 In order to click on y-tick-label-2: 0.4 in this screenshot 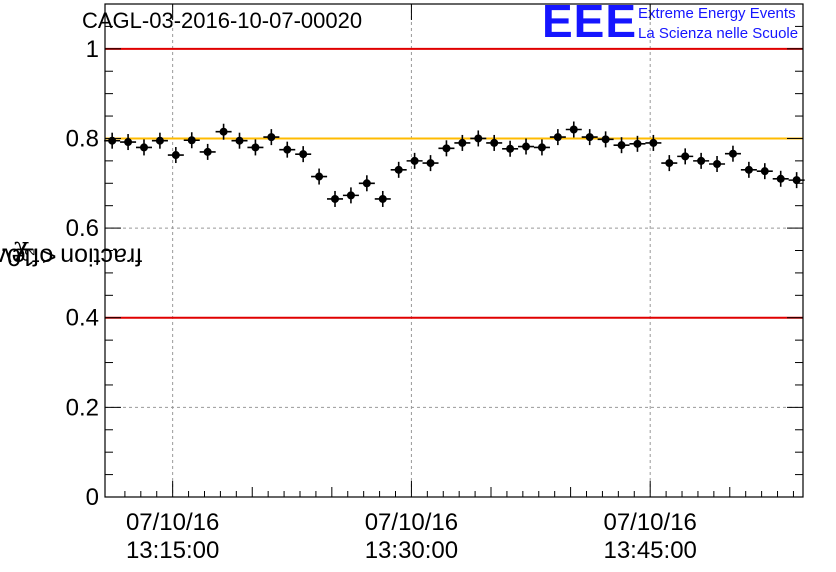, I will do `click(82, 318)`.